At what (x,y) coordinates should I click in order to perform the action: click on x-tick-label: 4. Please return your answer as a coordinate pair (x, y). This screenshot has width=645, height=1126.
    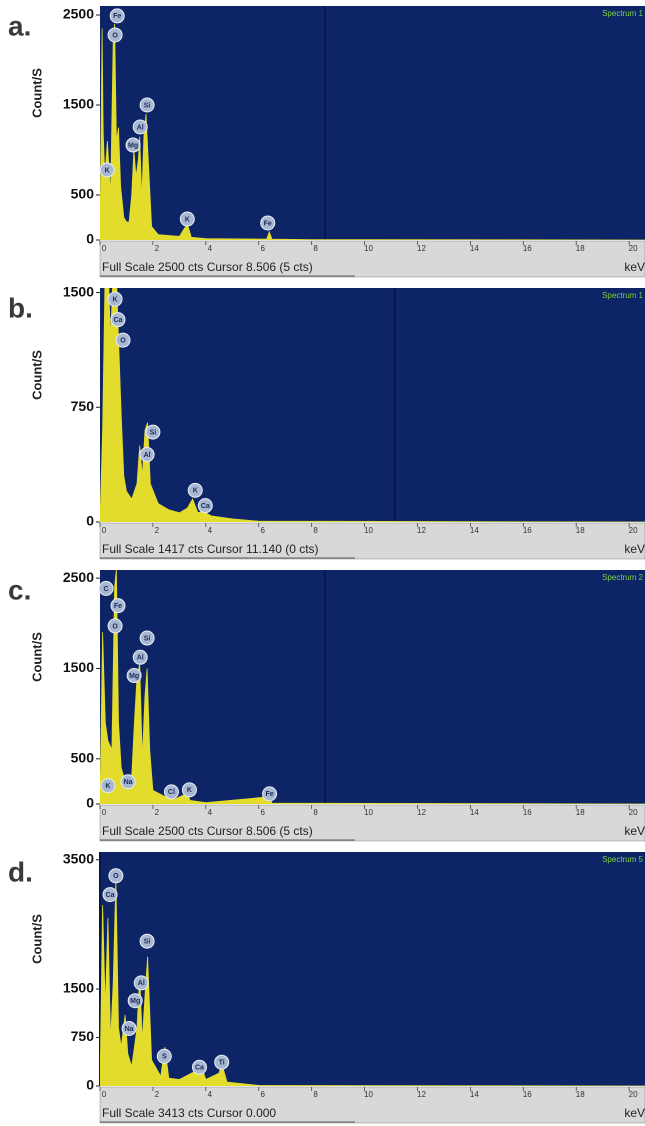
    Looking at the image, I should click on (210, 248).